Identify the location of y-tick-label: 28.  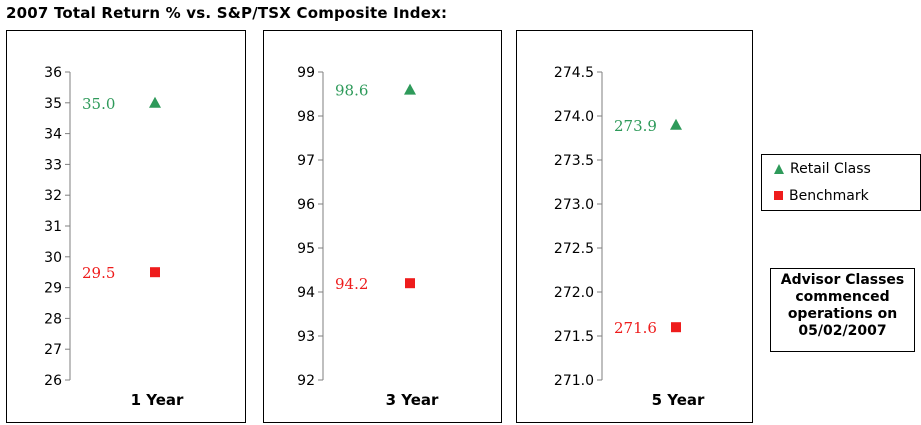
(53, 319).